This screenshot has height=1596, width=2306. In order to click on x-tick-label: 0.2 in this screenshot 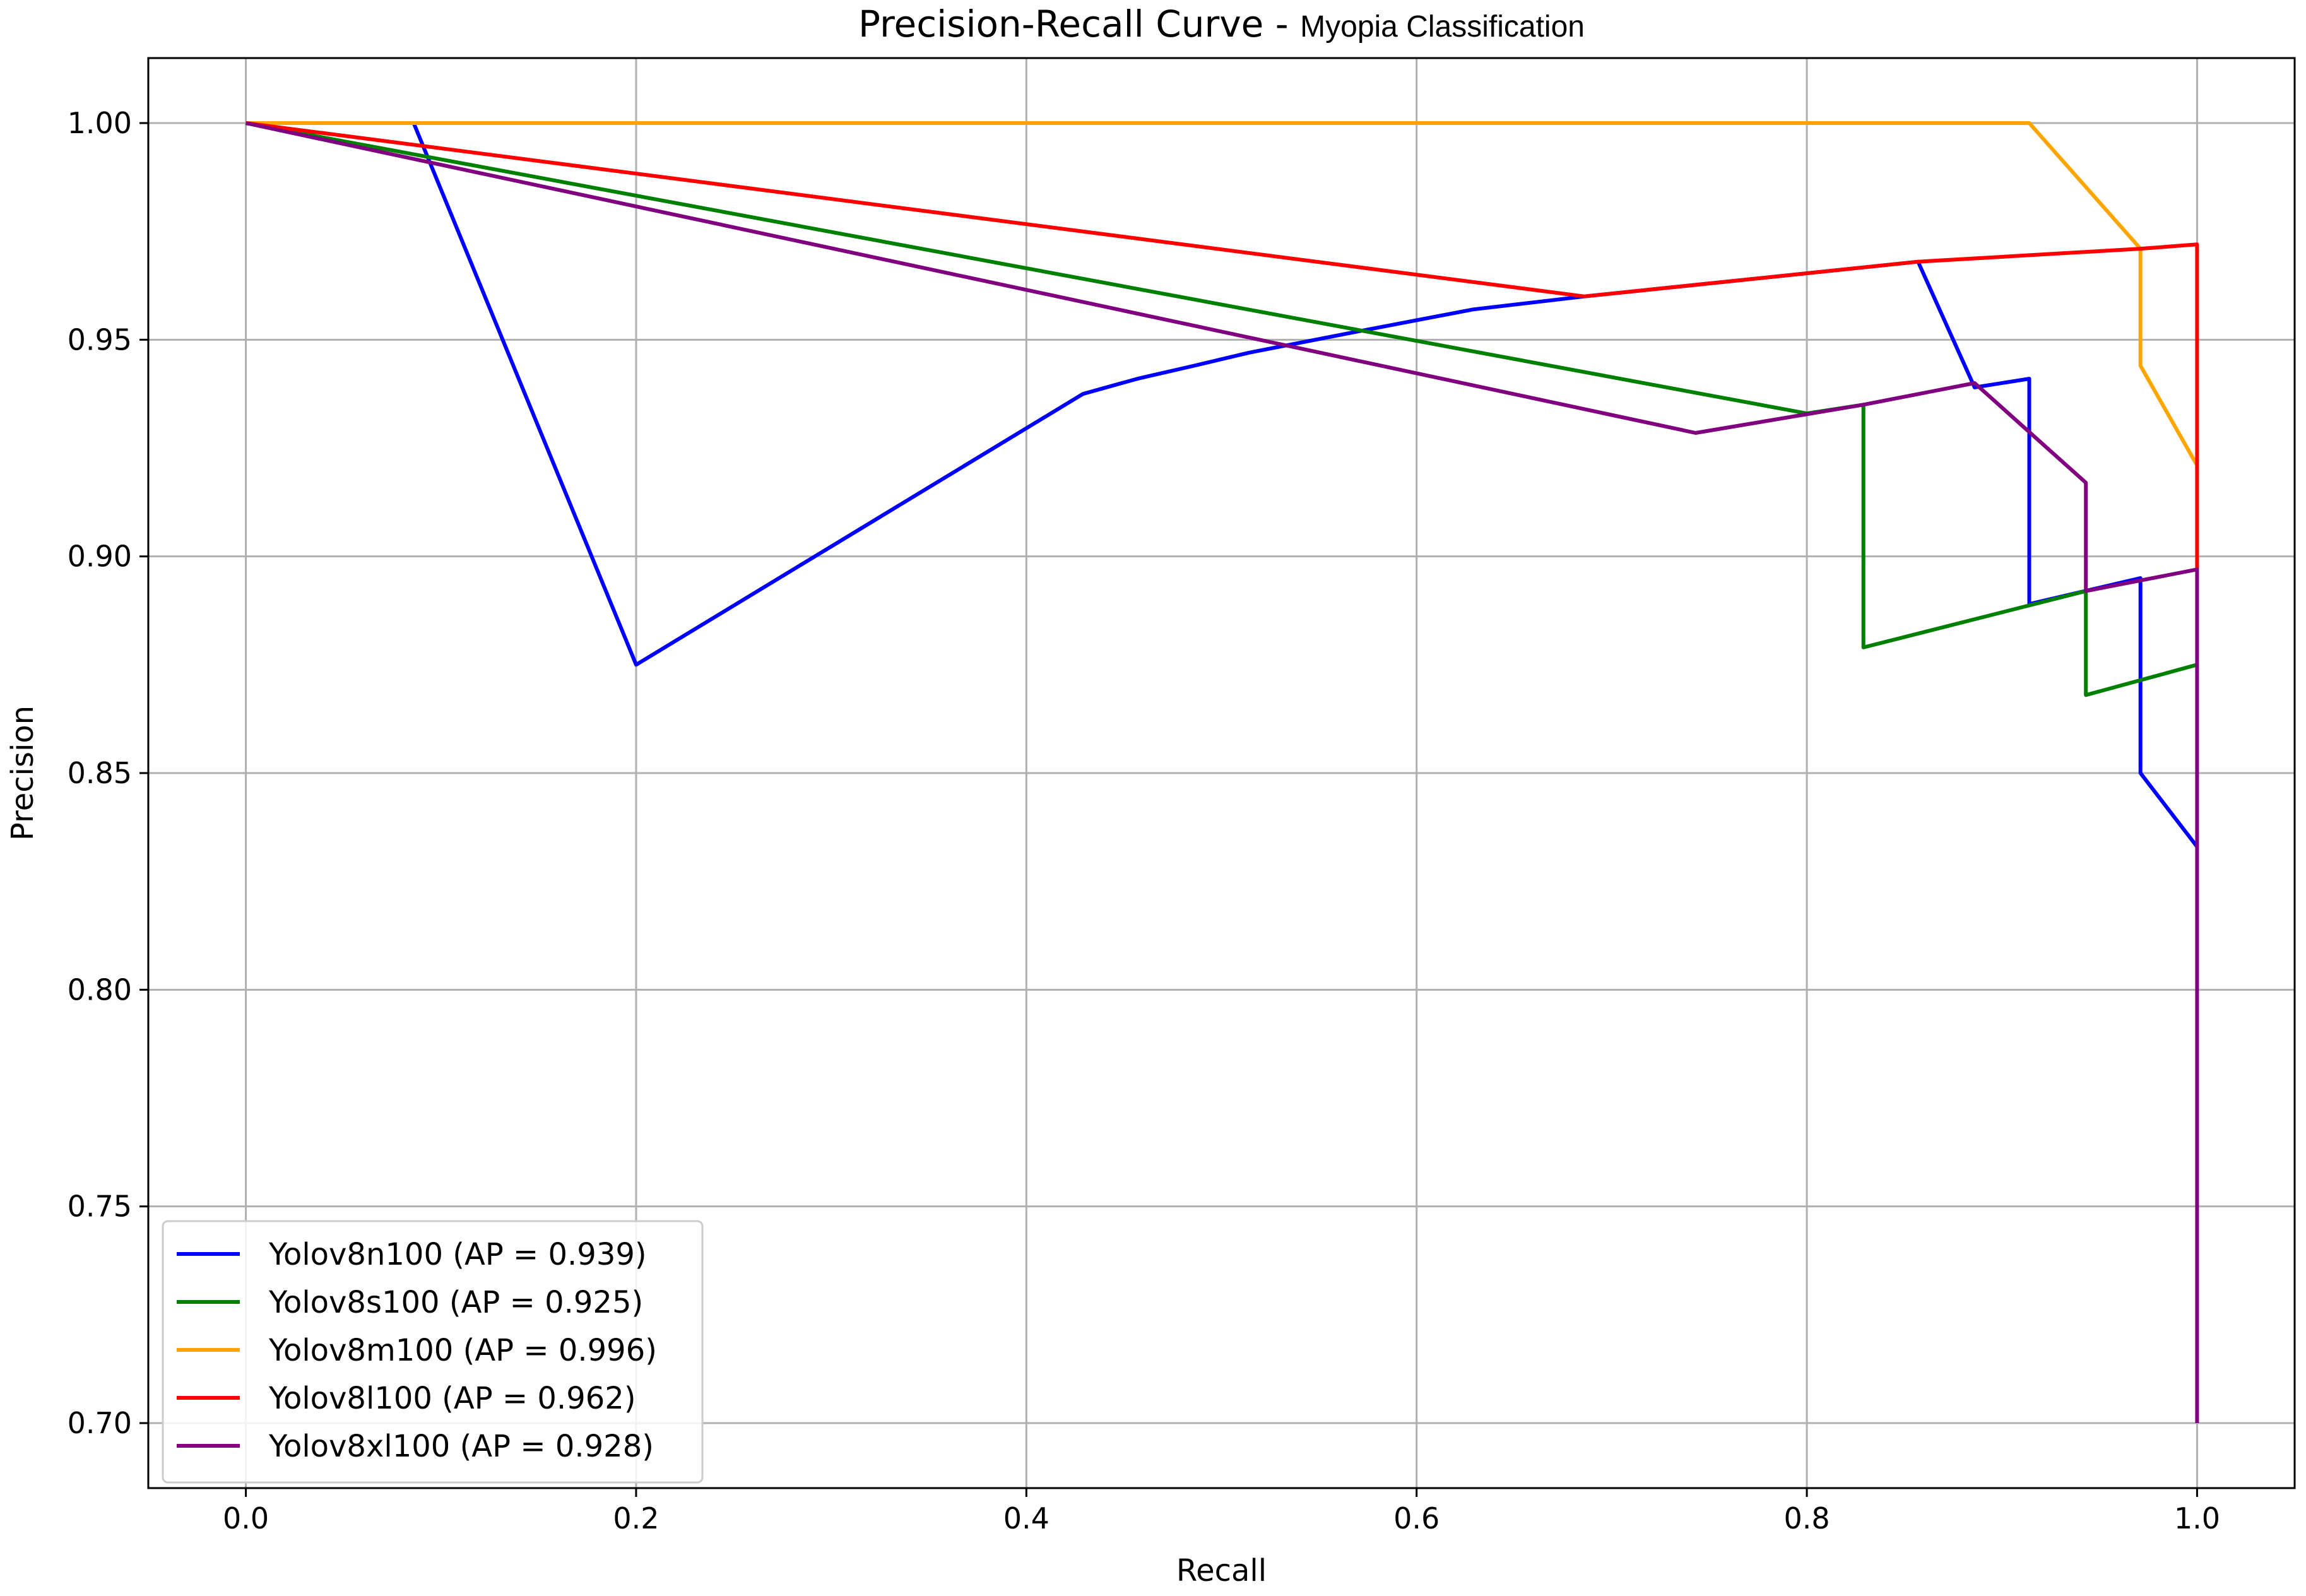, I will do `click(636, 1518)`.